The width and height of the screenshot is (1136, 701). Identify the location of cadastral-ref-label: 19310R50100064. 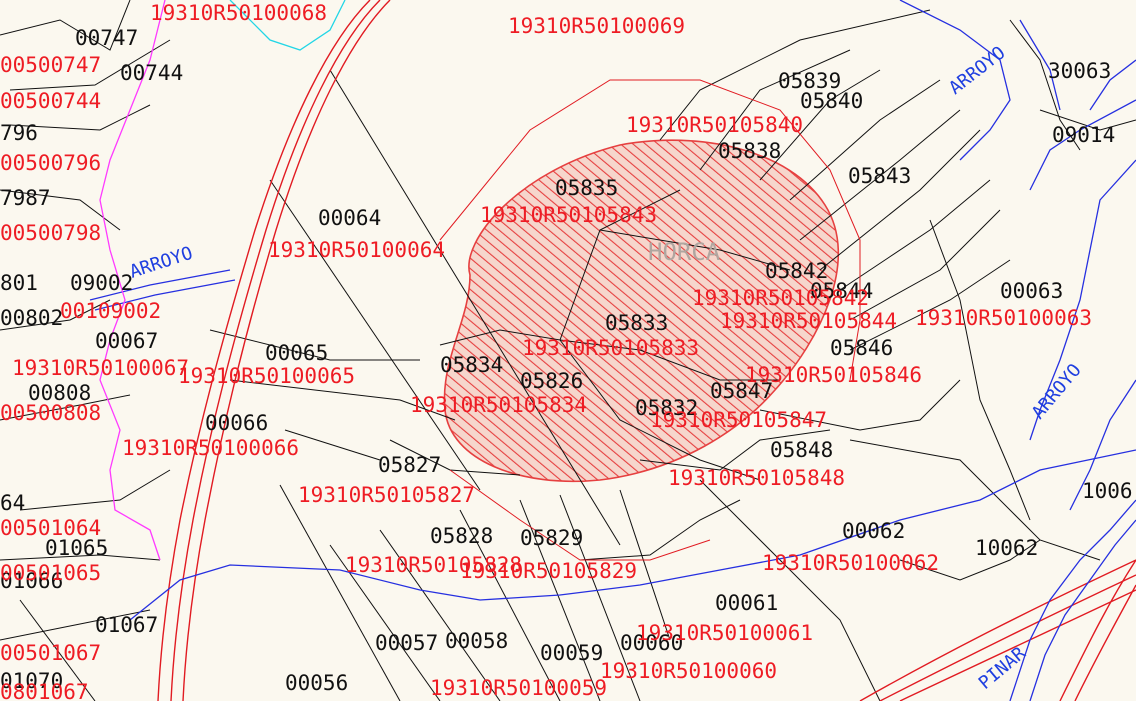
(356, 250).